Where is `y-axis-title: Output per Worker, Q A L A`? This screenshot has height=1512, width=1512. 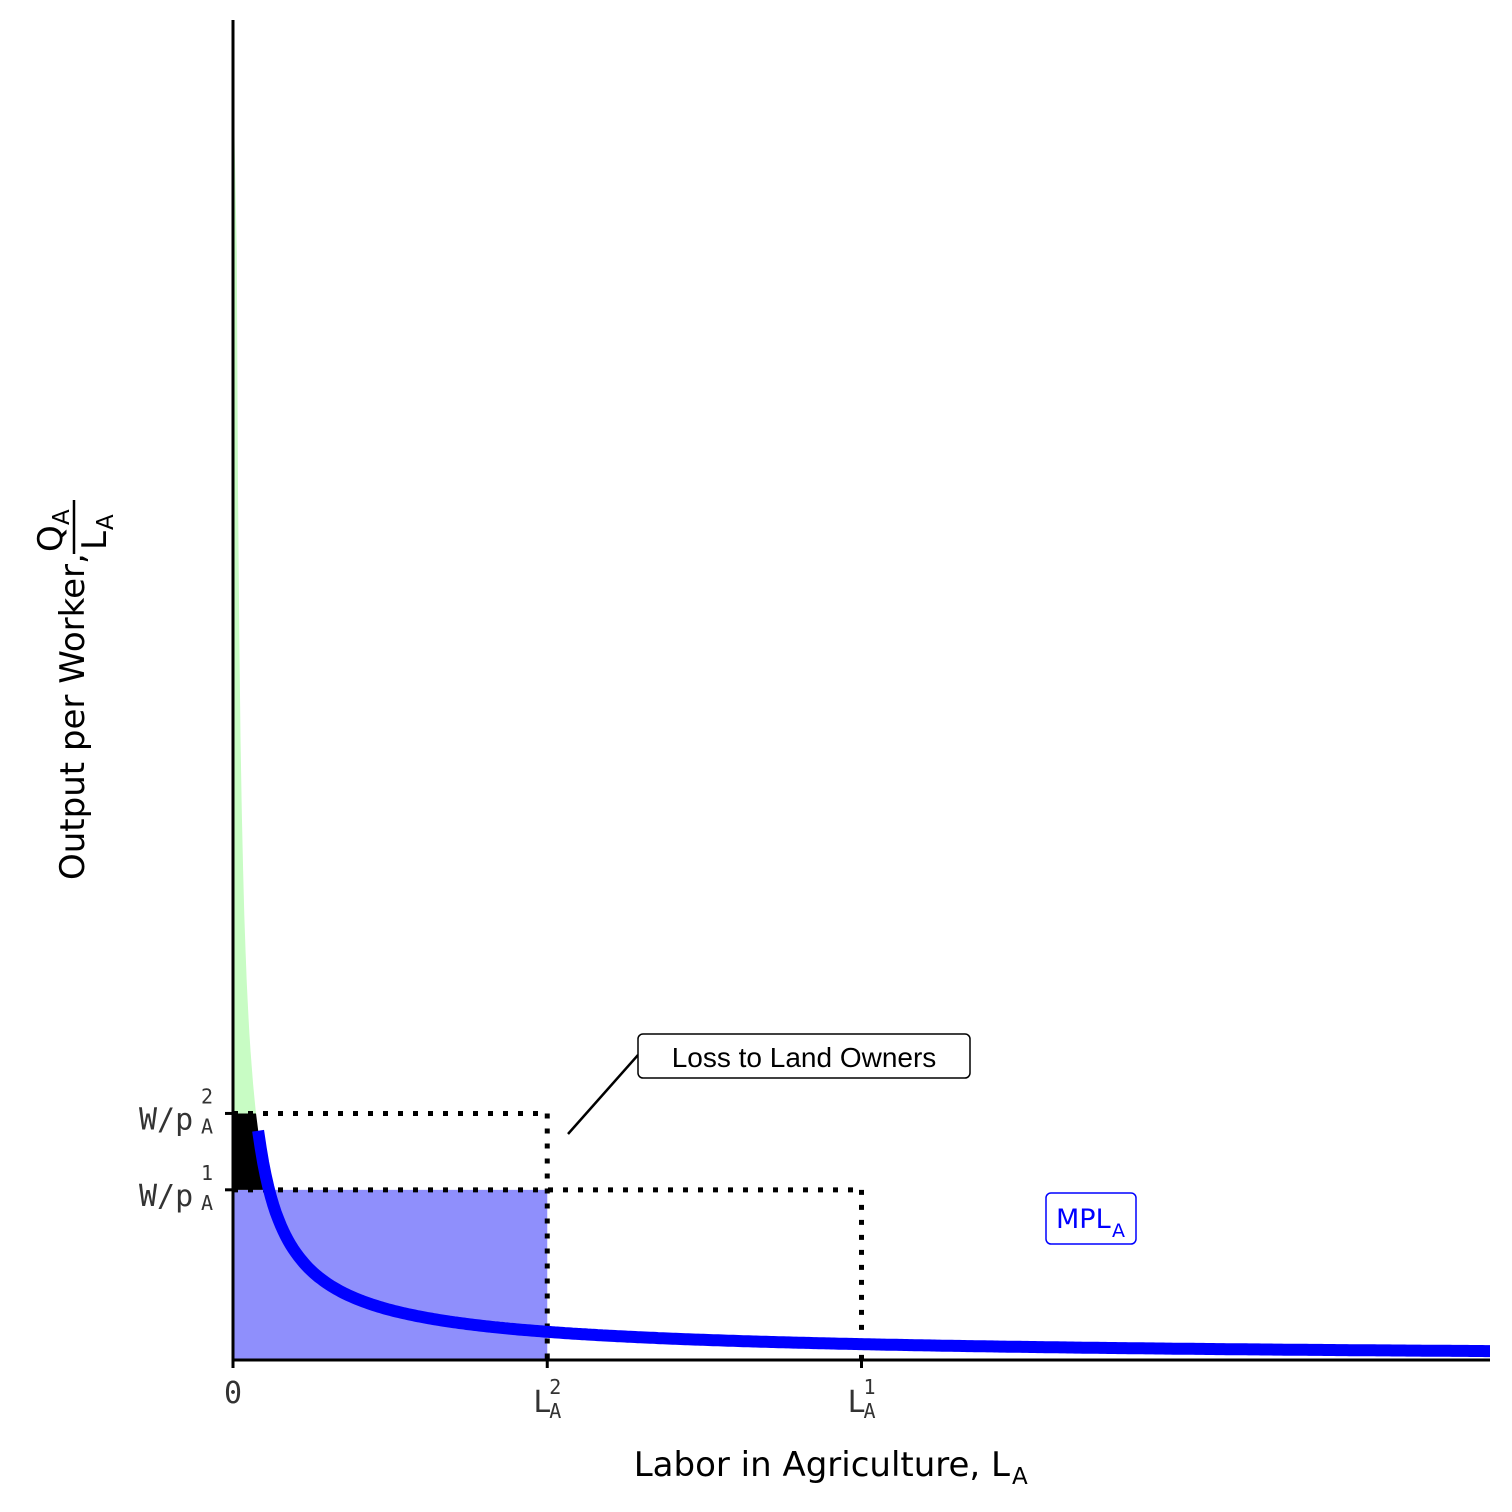 y-axis-title: Output per Worker, Q A L A is located at coordinates (75, 690).